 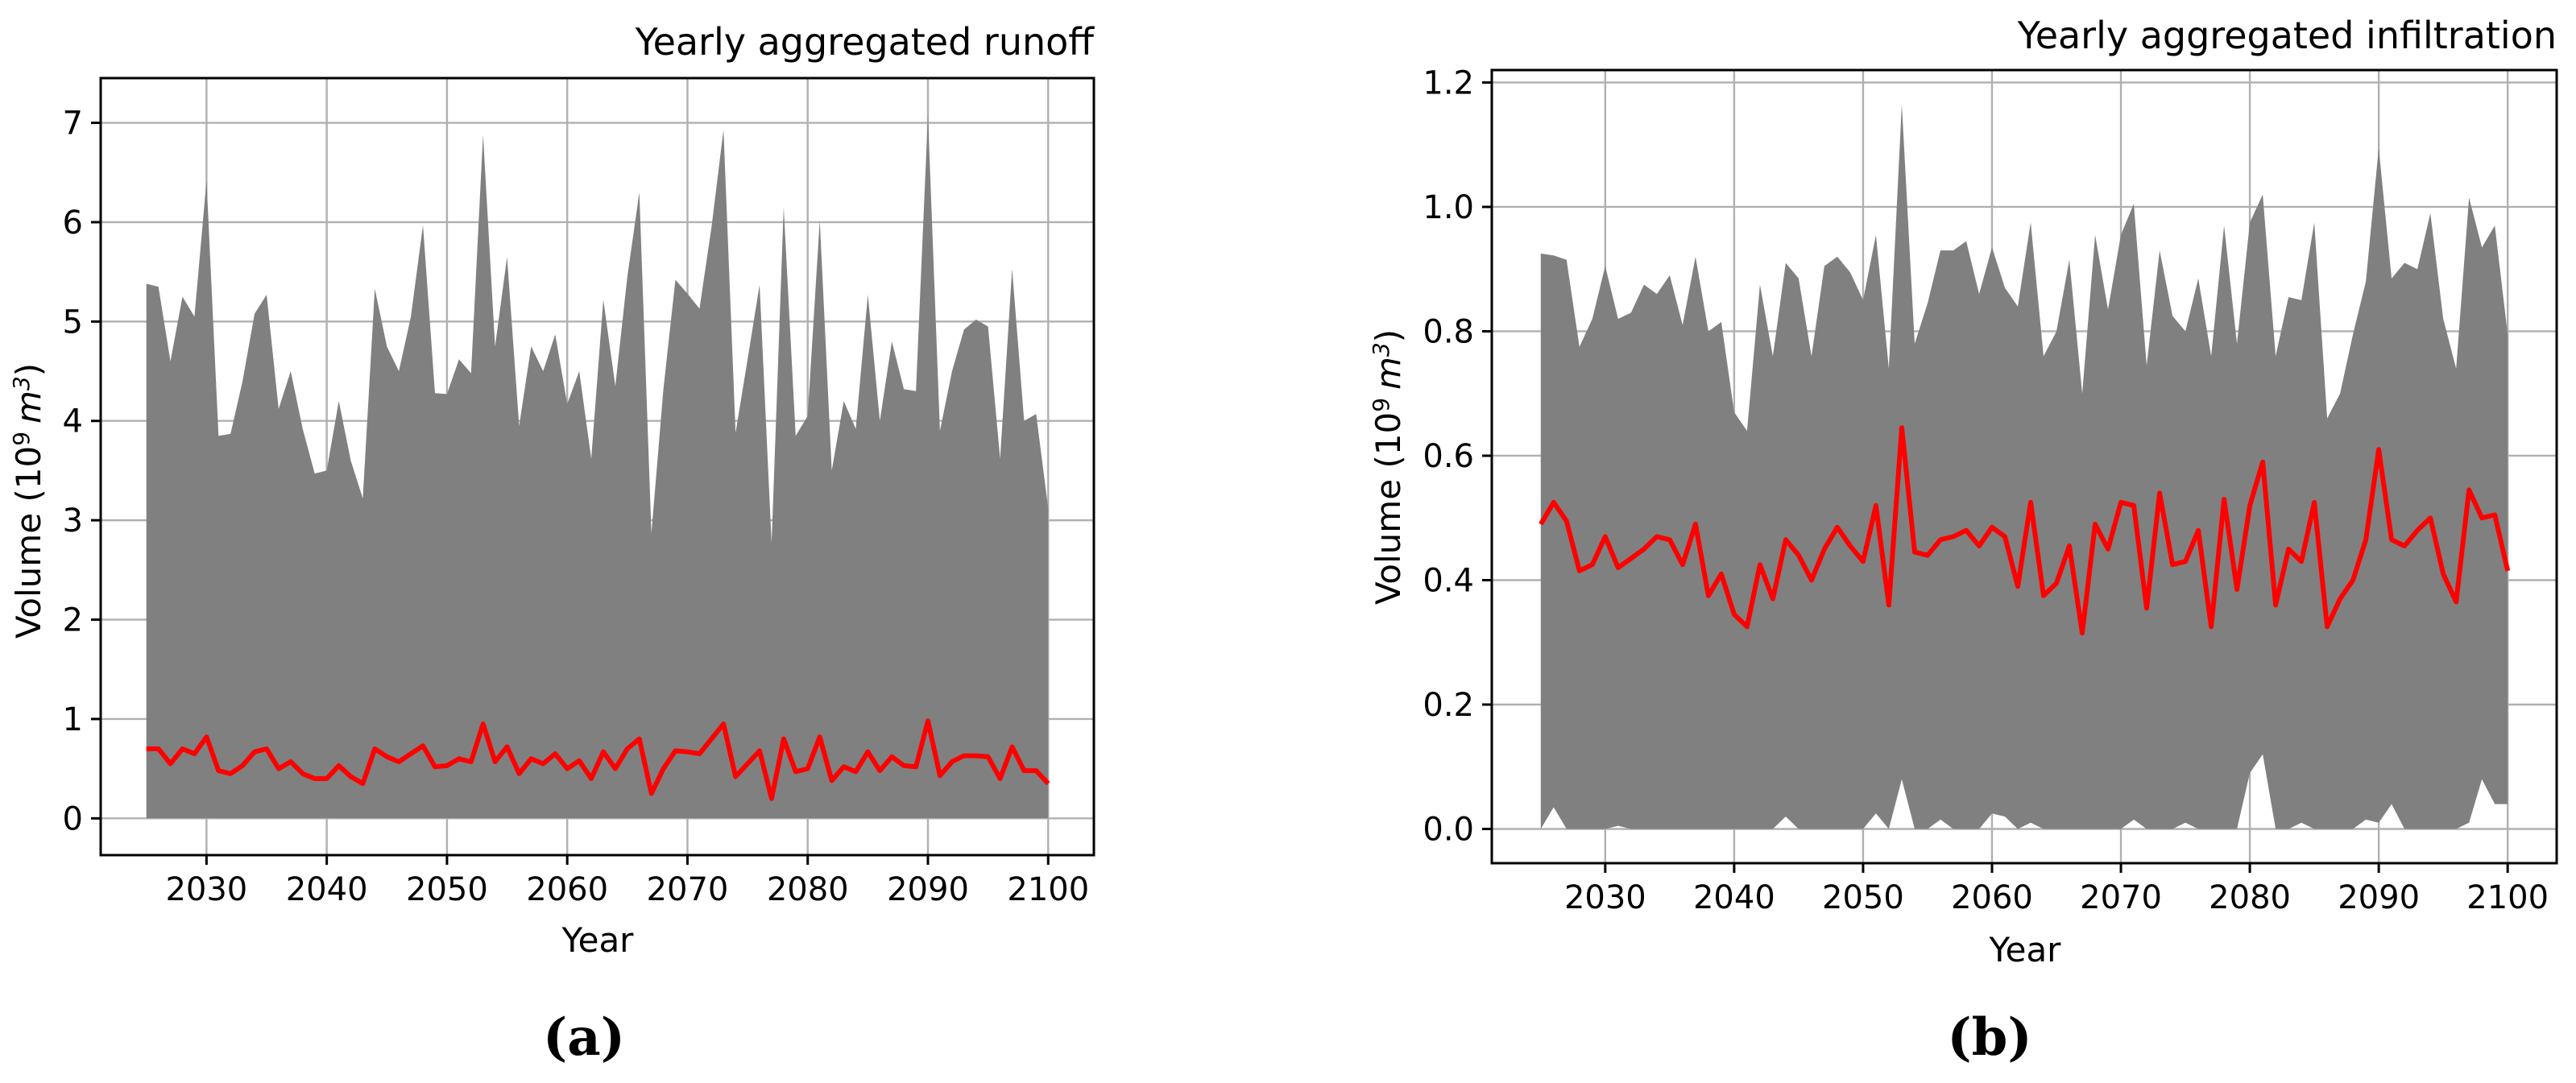 What do you see at coordinates (1448, 580) in the screenshot?
I see `y-tick-label: 0.4` at bounding box center [1448, 580].